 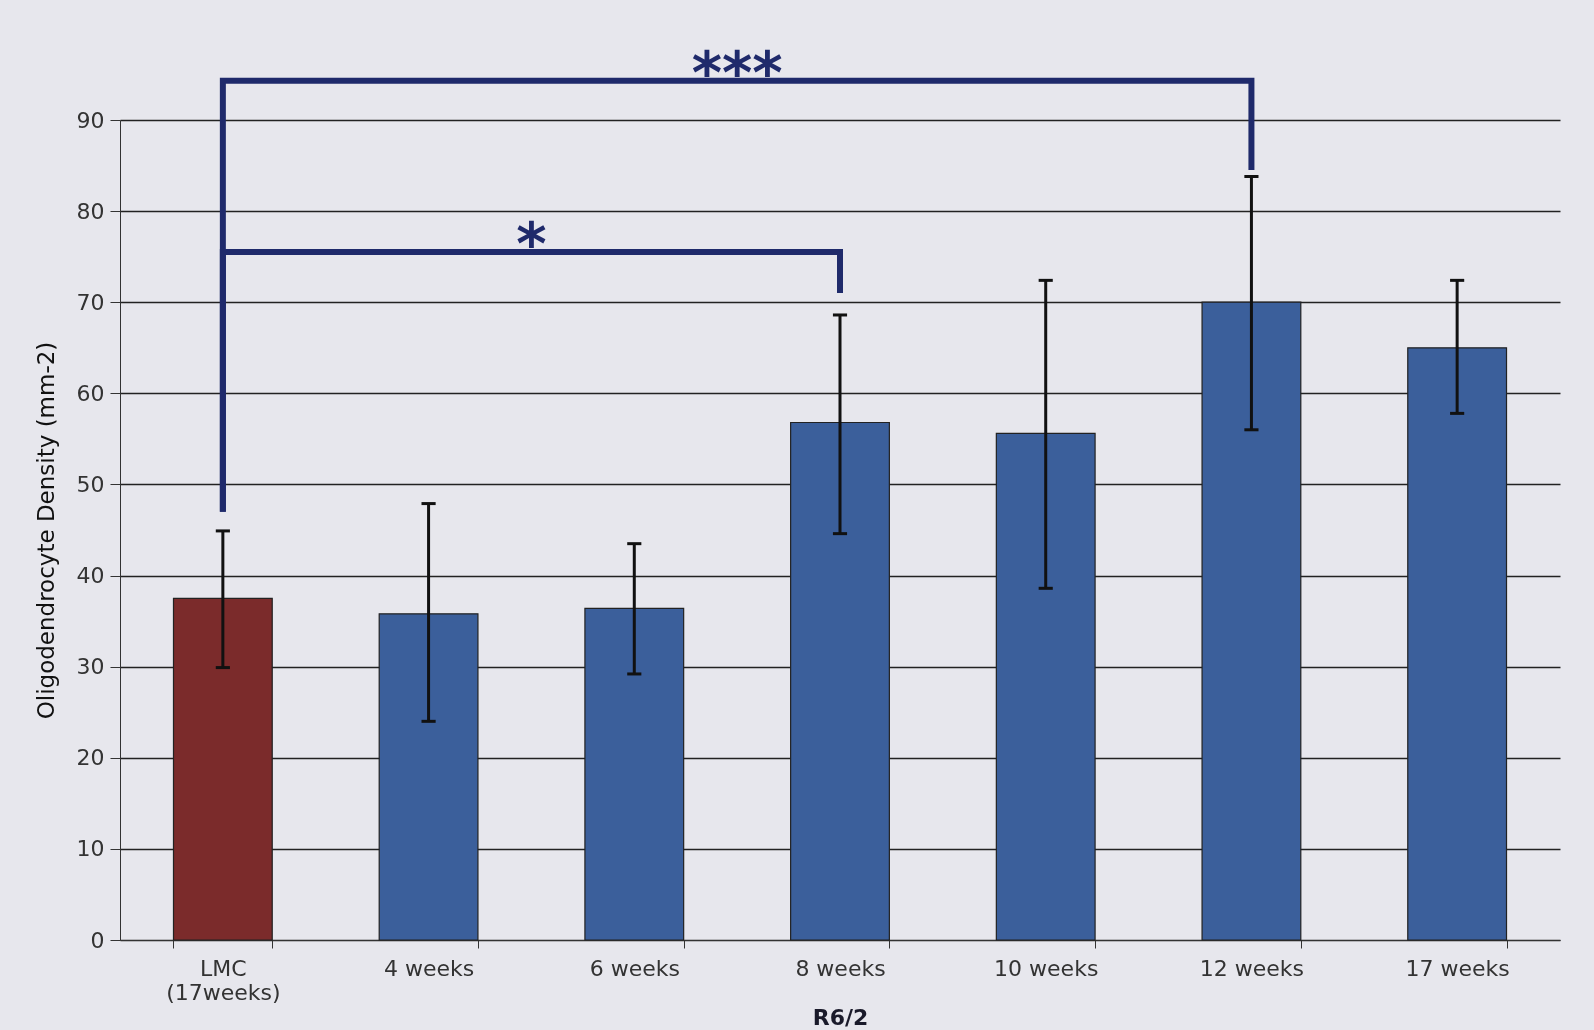 What do you see at coordinates (90, 393) in the screenshot?
I see `y-tick-label: 60` at bounding box center [90, 393].